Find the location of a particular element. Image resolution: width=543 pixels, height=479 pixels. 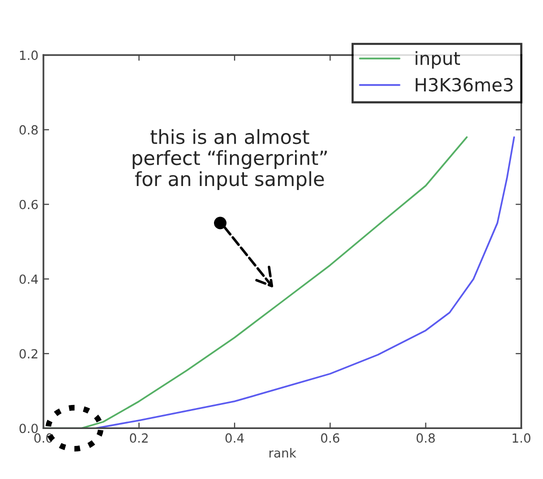

x-tick-label: 0.6 is located at coordinates (330, 438).